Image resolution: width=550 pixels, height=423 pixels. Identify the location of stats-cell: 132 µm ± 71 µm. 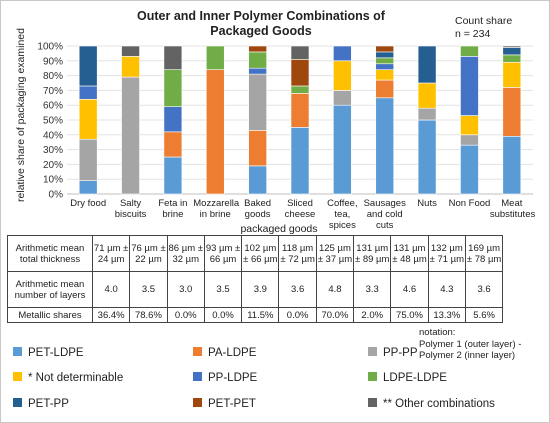
(446, 253).